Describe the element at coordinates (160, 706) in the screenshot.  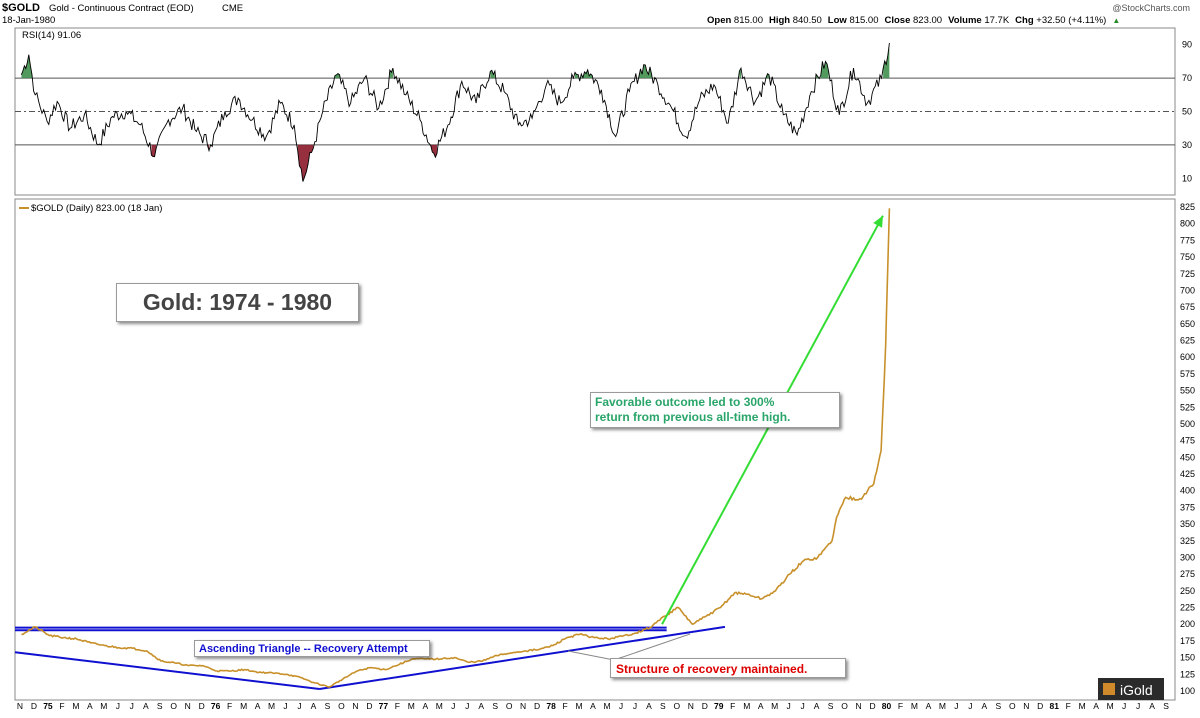
I see `price-x-tick-10: S` at that location.